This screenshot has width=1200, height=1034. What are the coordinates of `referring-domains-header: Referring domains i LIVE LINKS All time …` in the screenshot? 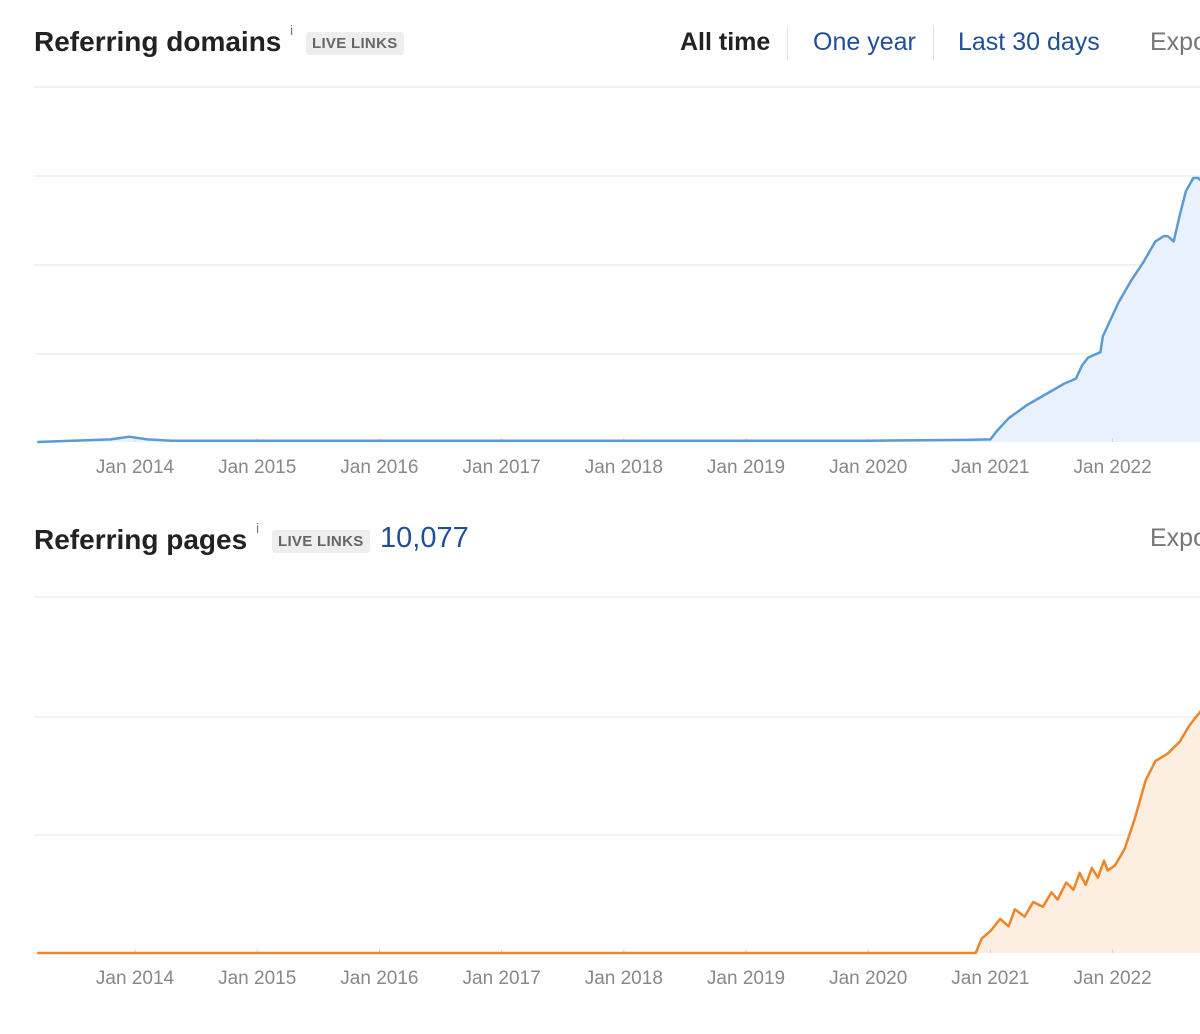 It's located at (617, 44).